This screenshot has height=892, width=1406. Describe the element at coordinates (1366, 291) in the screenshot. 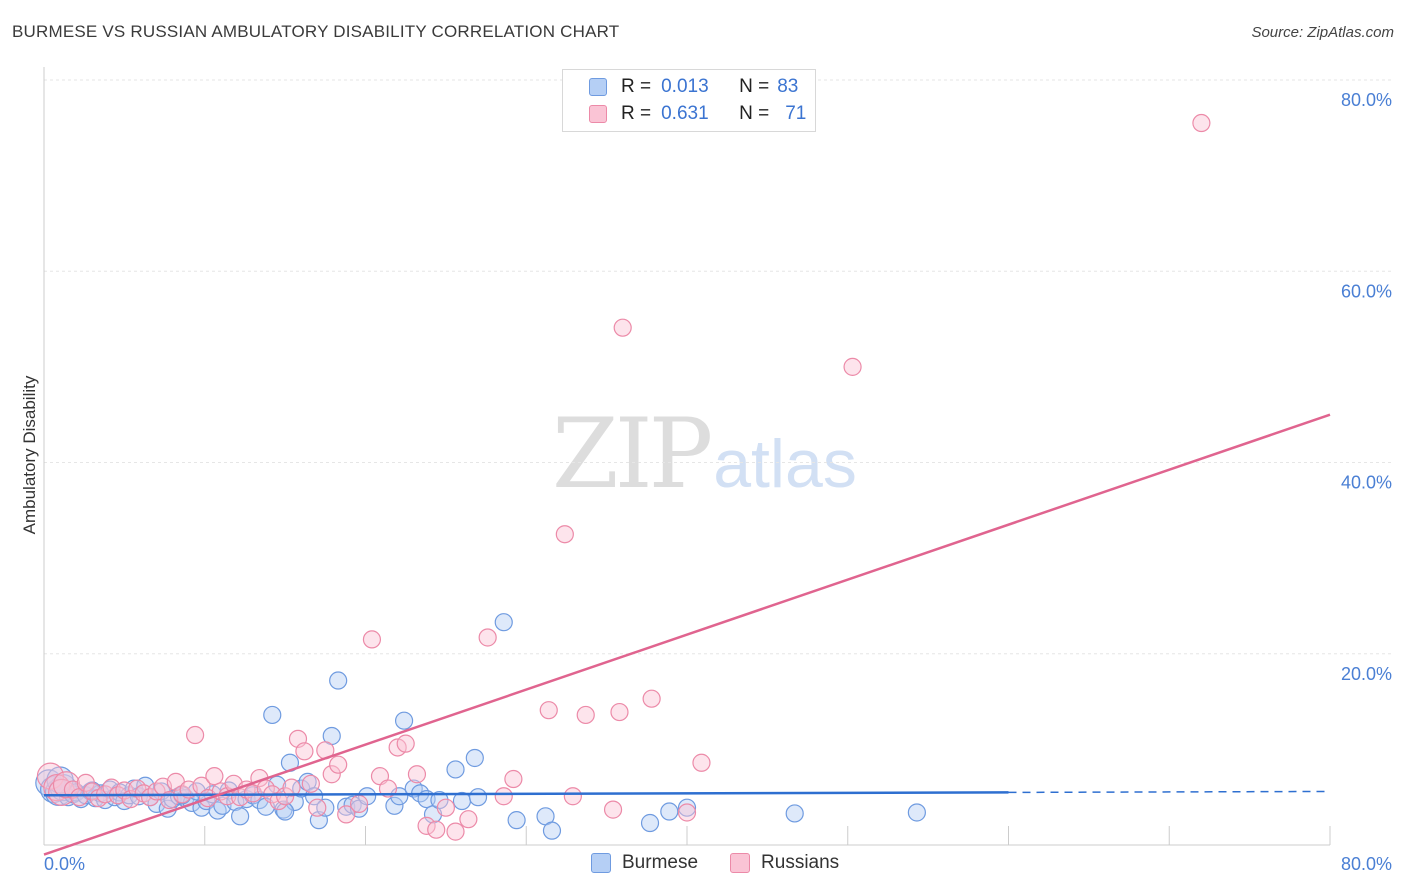

I see `y-tick-label-60: 60.0%` at that location.